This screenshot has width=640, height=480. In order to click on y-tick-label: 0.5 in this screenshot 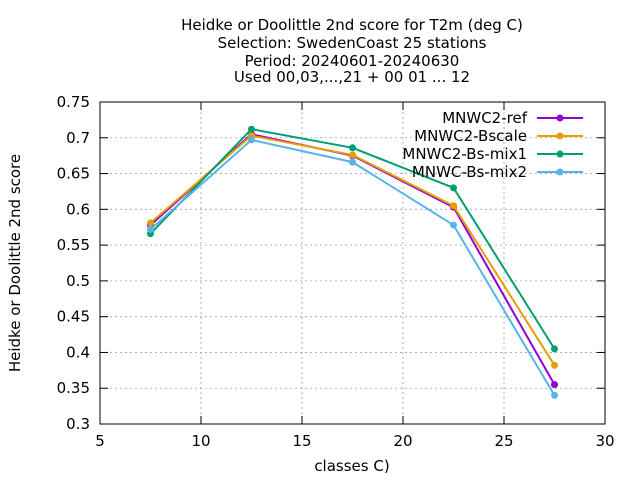, I will do `click(78, 281)`.